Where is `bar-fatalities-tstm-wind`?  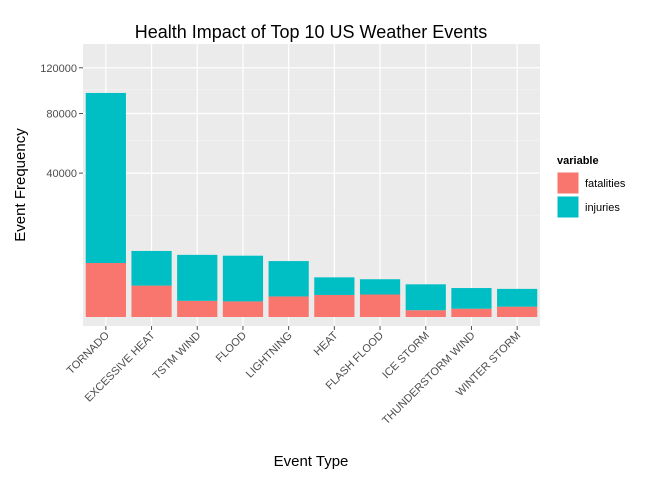 bar-fatalities-tstm-wind is located at coordinates (197, 308).